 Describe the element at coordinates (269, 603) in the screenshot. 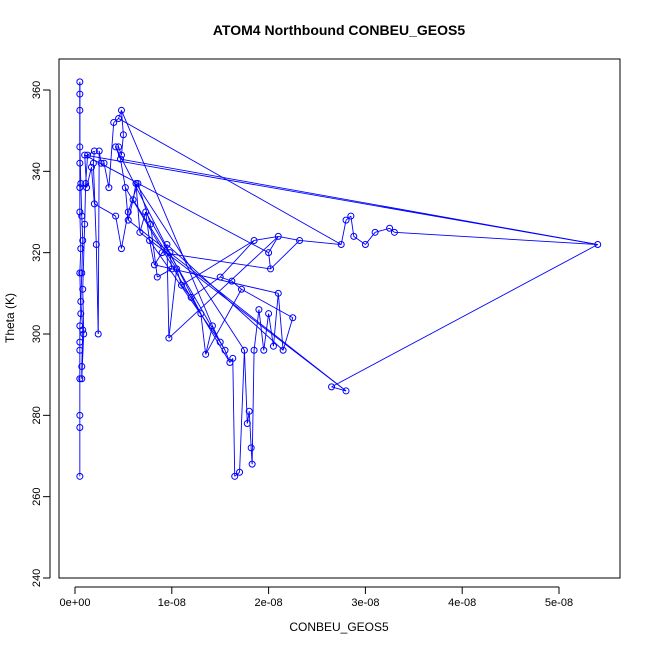

I see `x-tick-label: 2e-08` at that location.